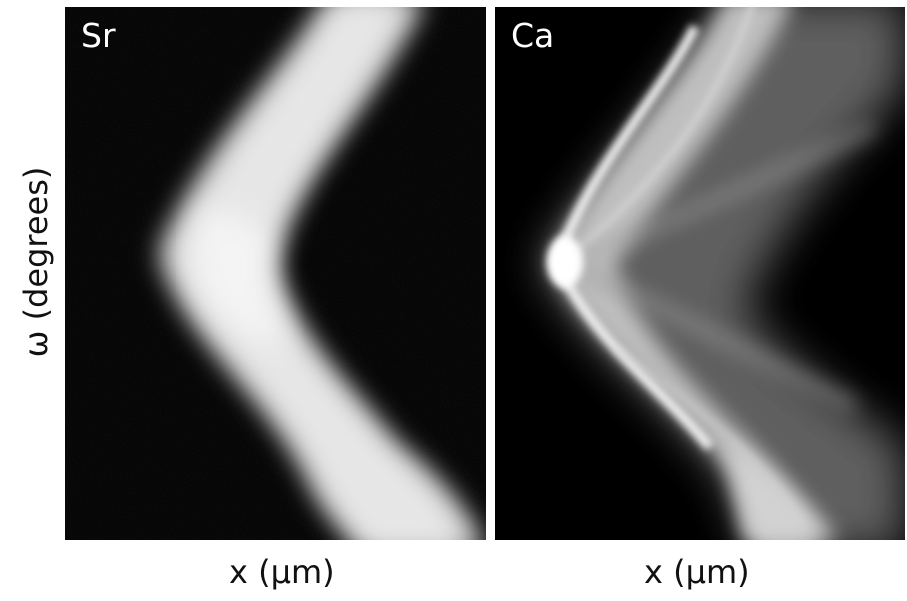 The image size is (907, 601). Describe the element at coordinates (723, 193) in the screenshot. I see `ca-streak-mid` at that location.